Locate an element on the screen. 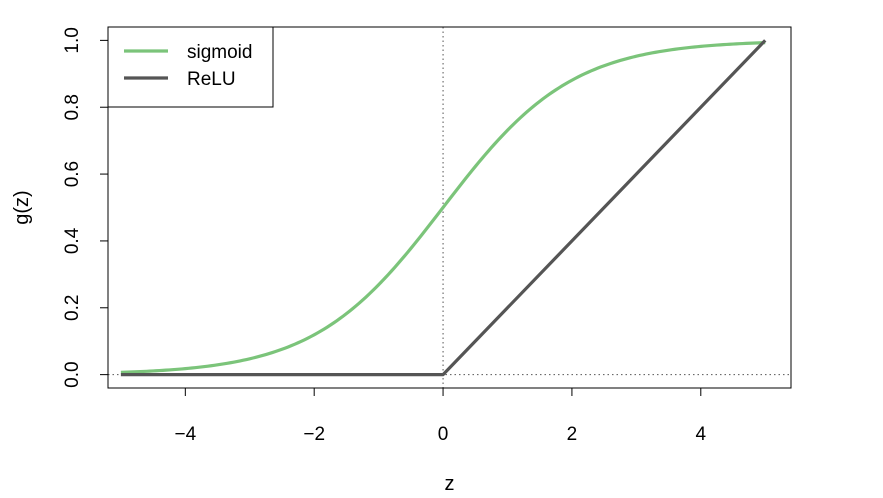 This screenshot has height=498, width=883. x-tick-label: 4 is located at coordinates (701, 434).